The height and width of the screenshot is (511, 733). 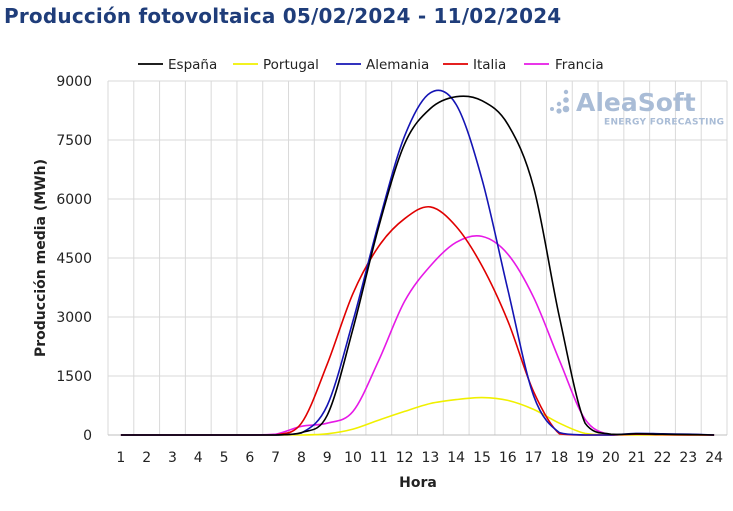 What do you see at coordinates (172, 458) in the screenshot?
I see `x-tick-label: 3` at bounding box center [172, 458].